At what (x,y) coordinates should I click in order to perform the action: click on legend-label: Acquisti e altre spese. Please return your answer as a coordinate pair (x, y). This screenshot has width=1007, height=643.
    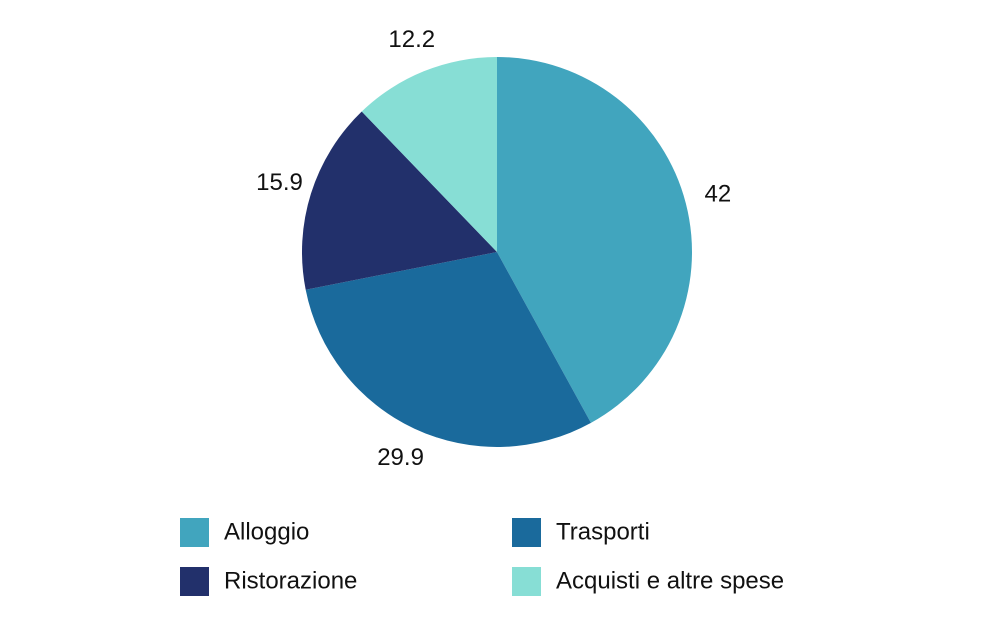
    Looking at the image, I should click on (670, 580).